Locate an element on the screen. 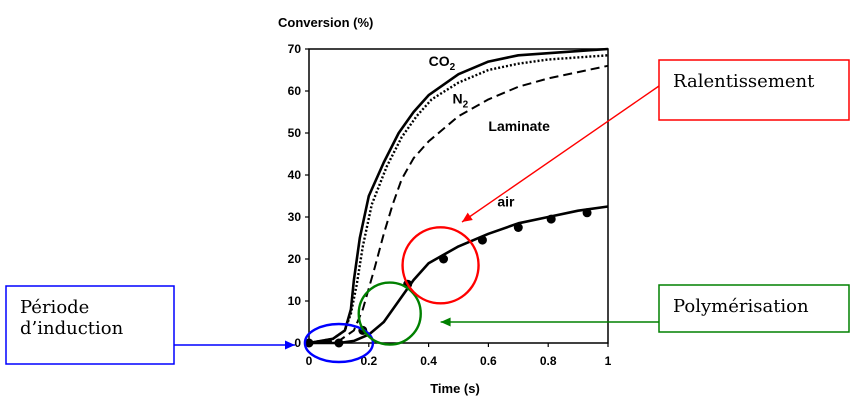 The width and height of the screenshot is (850, 401). polymerisation-label: Polymérisation is located at coordinates (741, 306).